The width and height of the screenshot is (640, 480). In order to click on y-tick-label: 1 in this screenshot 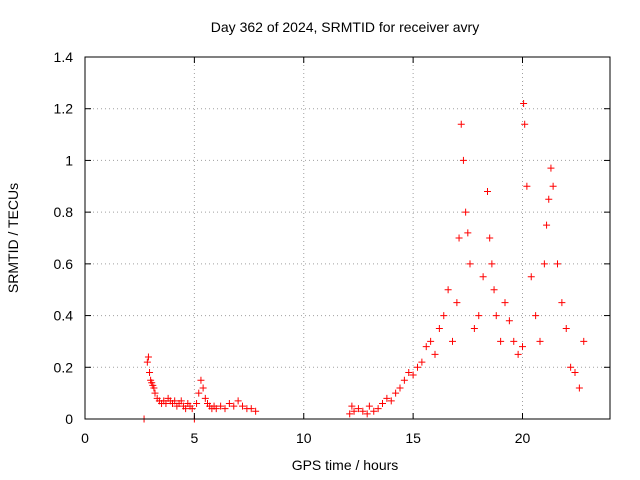, I will do `click(69, 160)`.